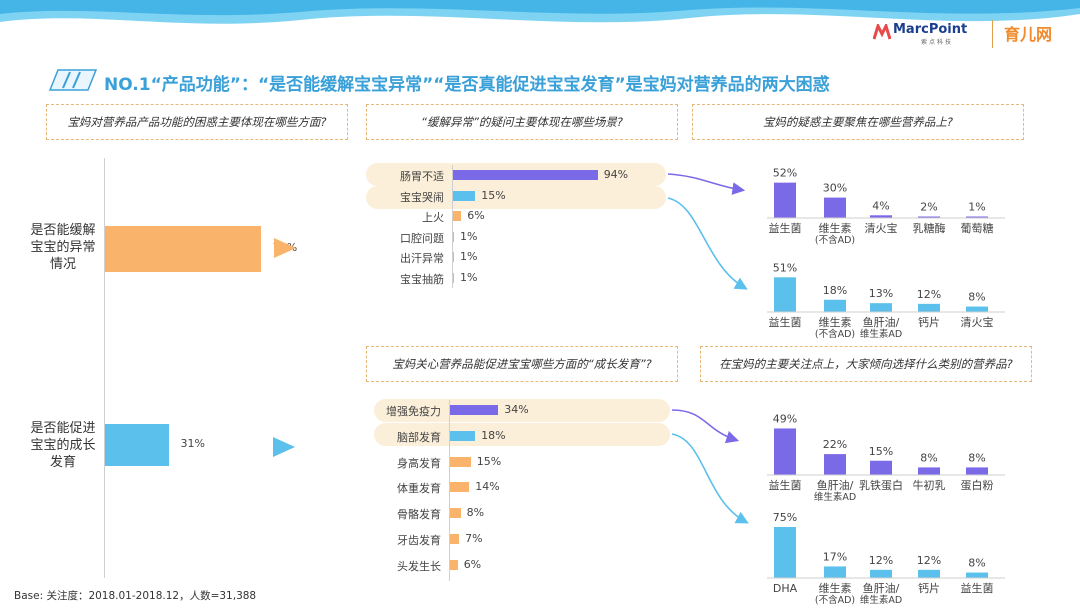 The width and height of the screenshot is (1080, 608). I want to click on growth_aspects-category-label: 增强免疫力, so click(413, 411).